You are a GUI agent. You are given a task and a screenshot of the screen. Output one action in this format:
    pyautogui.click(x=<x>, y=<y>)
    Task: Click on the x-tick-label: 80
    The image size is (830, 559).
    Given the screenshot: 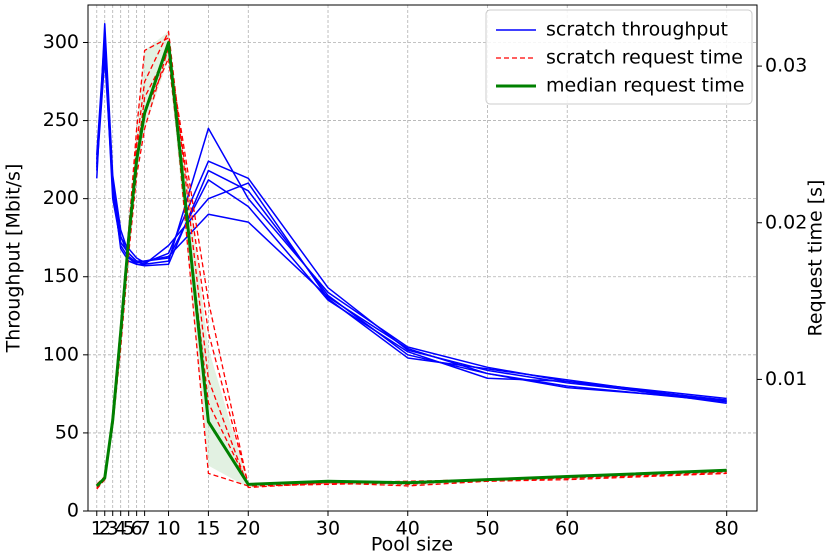 What is the action you would take?
    pyautogui.click(x=727, y=529)
    